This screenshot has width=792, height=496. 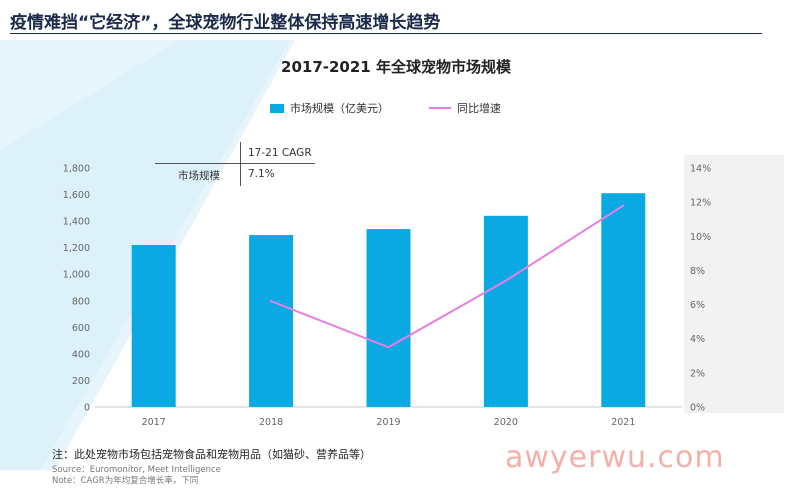 I want to click on chart-title: 2017-2021 年全球宠物市场规模, so click(x=396, y=67).